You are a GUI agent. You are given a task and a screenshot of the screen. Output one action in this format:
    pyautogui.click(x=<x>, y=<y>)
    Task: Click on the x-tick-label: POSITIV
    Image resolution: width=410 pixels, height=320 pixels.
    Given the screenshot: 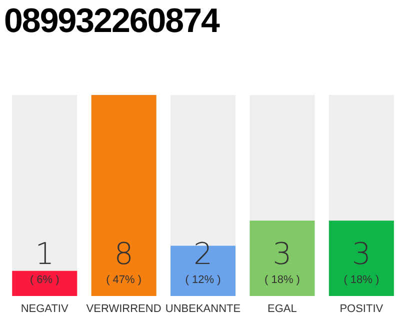 What is the action you would take?
    pyautogui.click(x=362, y=308)
    